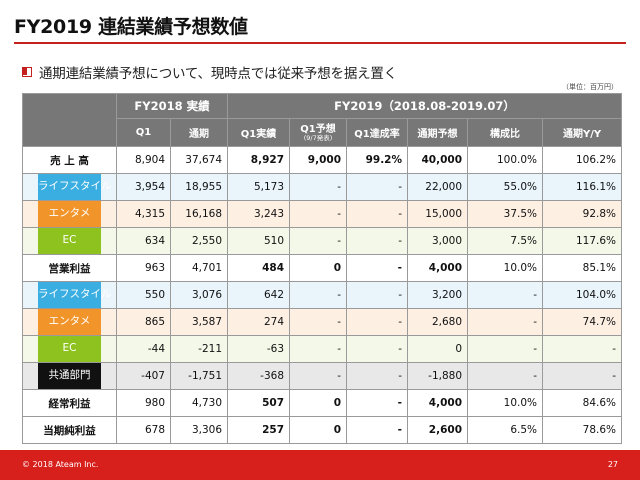  What do you see at coordinates (612, 464) in the screenshot?
I see `page-number: 27` at bounding box center [612, 464].